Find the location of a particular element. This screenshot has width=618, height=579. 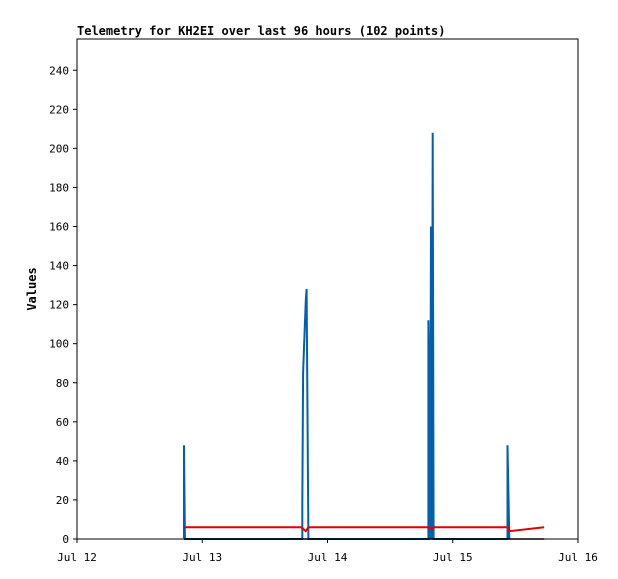

y-tick-label: 180 is located at coordinates (59, 187).